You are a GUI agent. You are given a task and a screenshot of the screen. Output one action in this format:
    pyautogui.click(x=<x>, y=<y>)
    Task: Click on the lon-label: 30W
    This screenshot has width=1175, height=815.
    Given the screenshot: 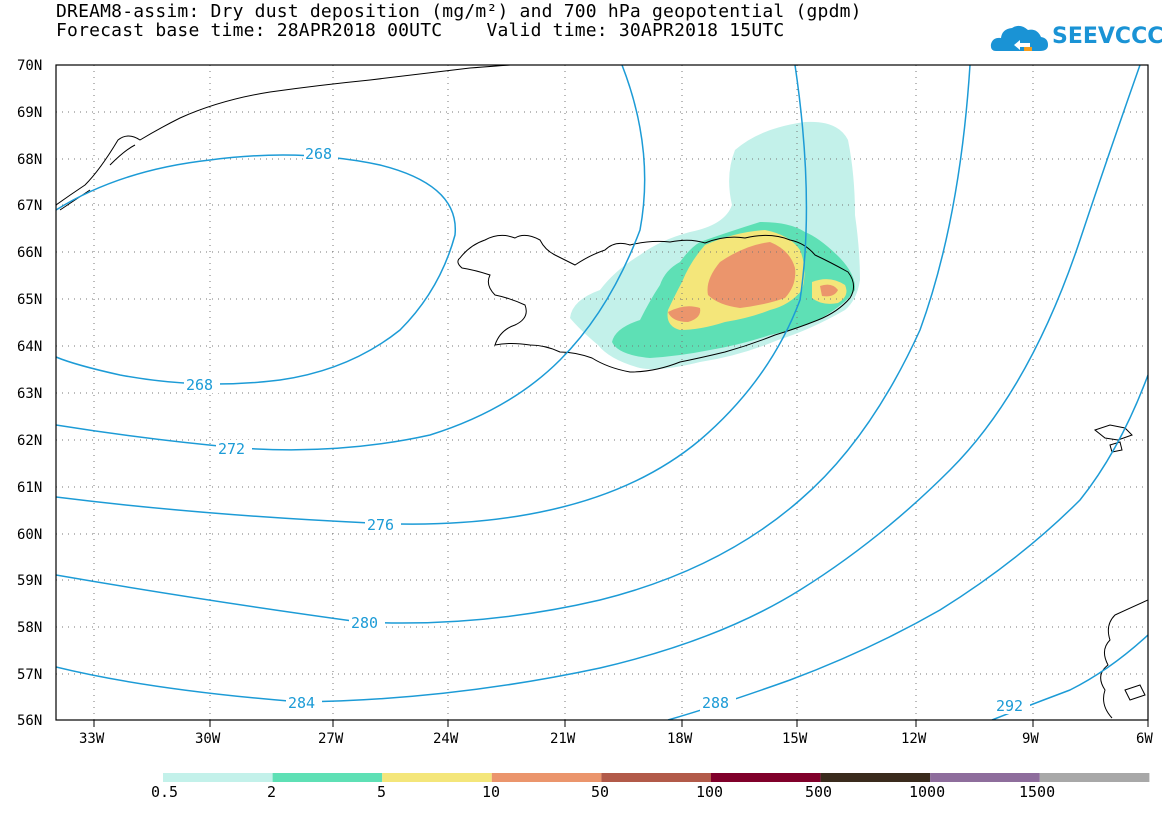 What is the action you would take?
    pyautogui.click(x=208, y=739)
    